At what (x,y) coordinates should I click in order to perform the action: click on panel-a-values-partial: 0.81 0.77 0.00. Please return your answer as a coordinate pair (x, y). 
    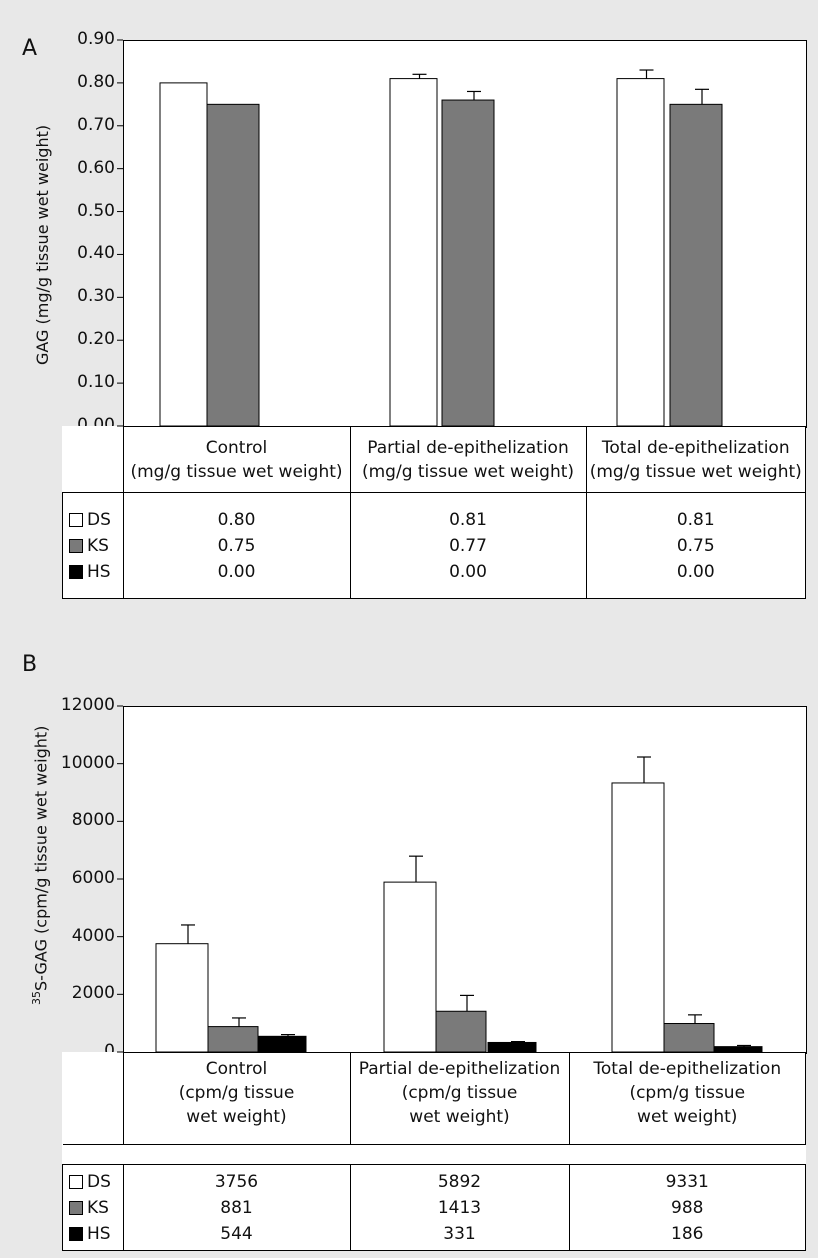
    Looking at the image, I should click on (468, 545).